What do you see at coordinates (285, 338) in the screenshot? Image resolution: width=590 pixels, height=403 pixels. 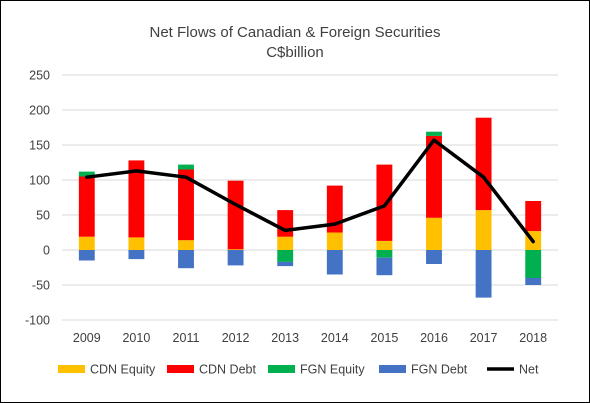 I see `x-tick-label: 2013` at bounding box center [285, 338].